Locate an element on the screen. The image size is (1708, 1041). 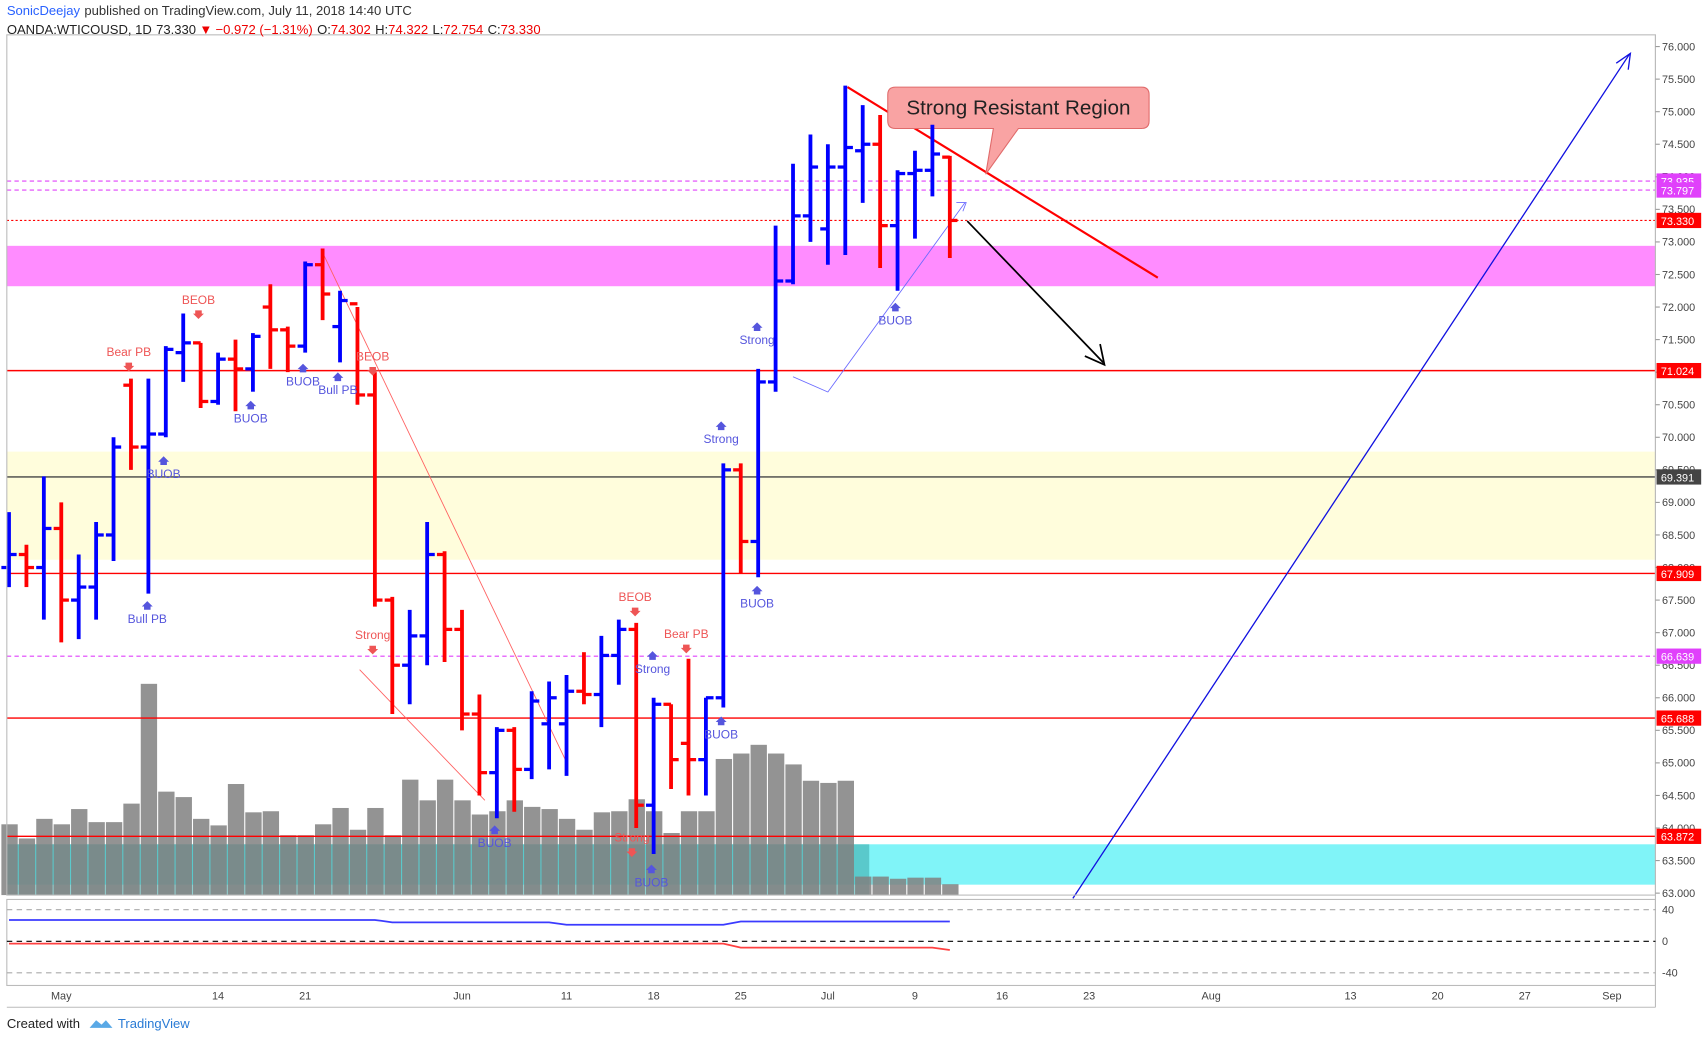
x-tick-label: 25 is located at coordinates (741, 997).